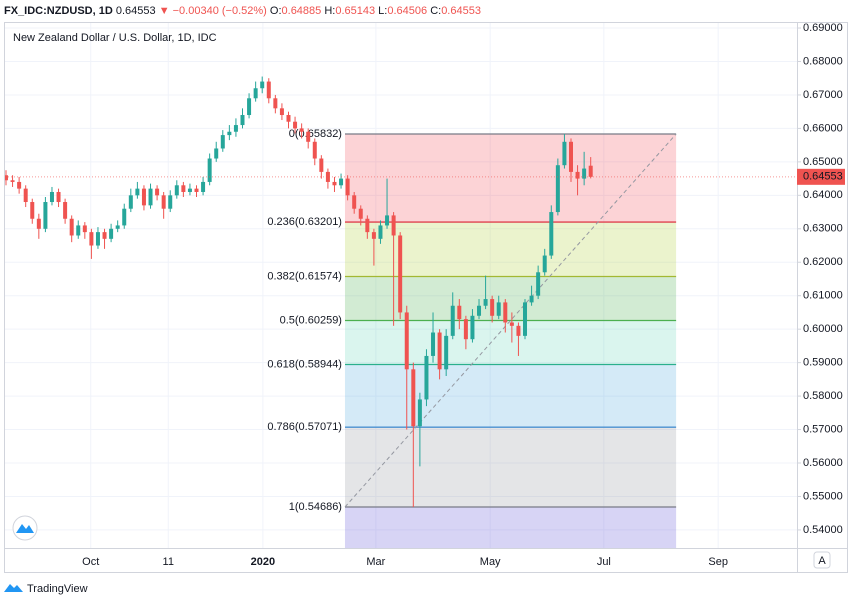 The width and height of the screenshot is (848, 605). I want to click on auto-scale-button, so click(822, 560).